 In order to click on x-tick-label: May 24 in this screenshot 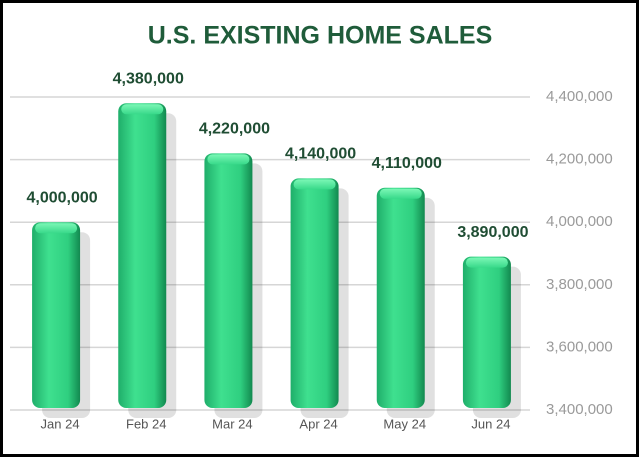, I will do `click(404, 423)`.